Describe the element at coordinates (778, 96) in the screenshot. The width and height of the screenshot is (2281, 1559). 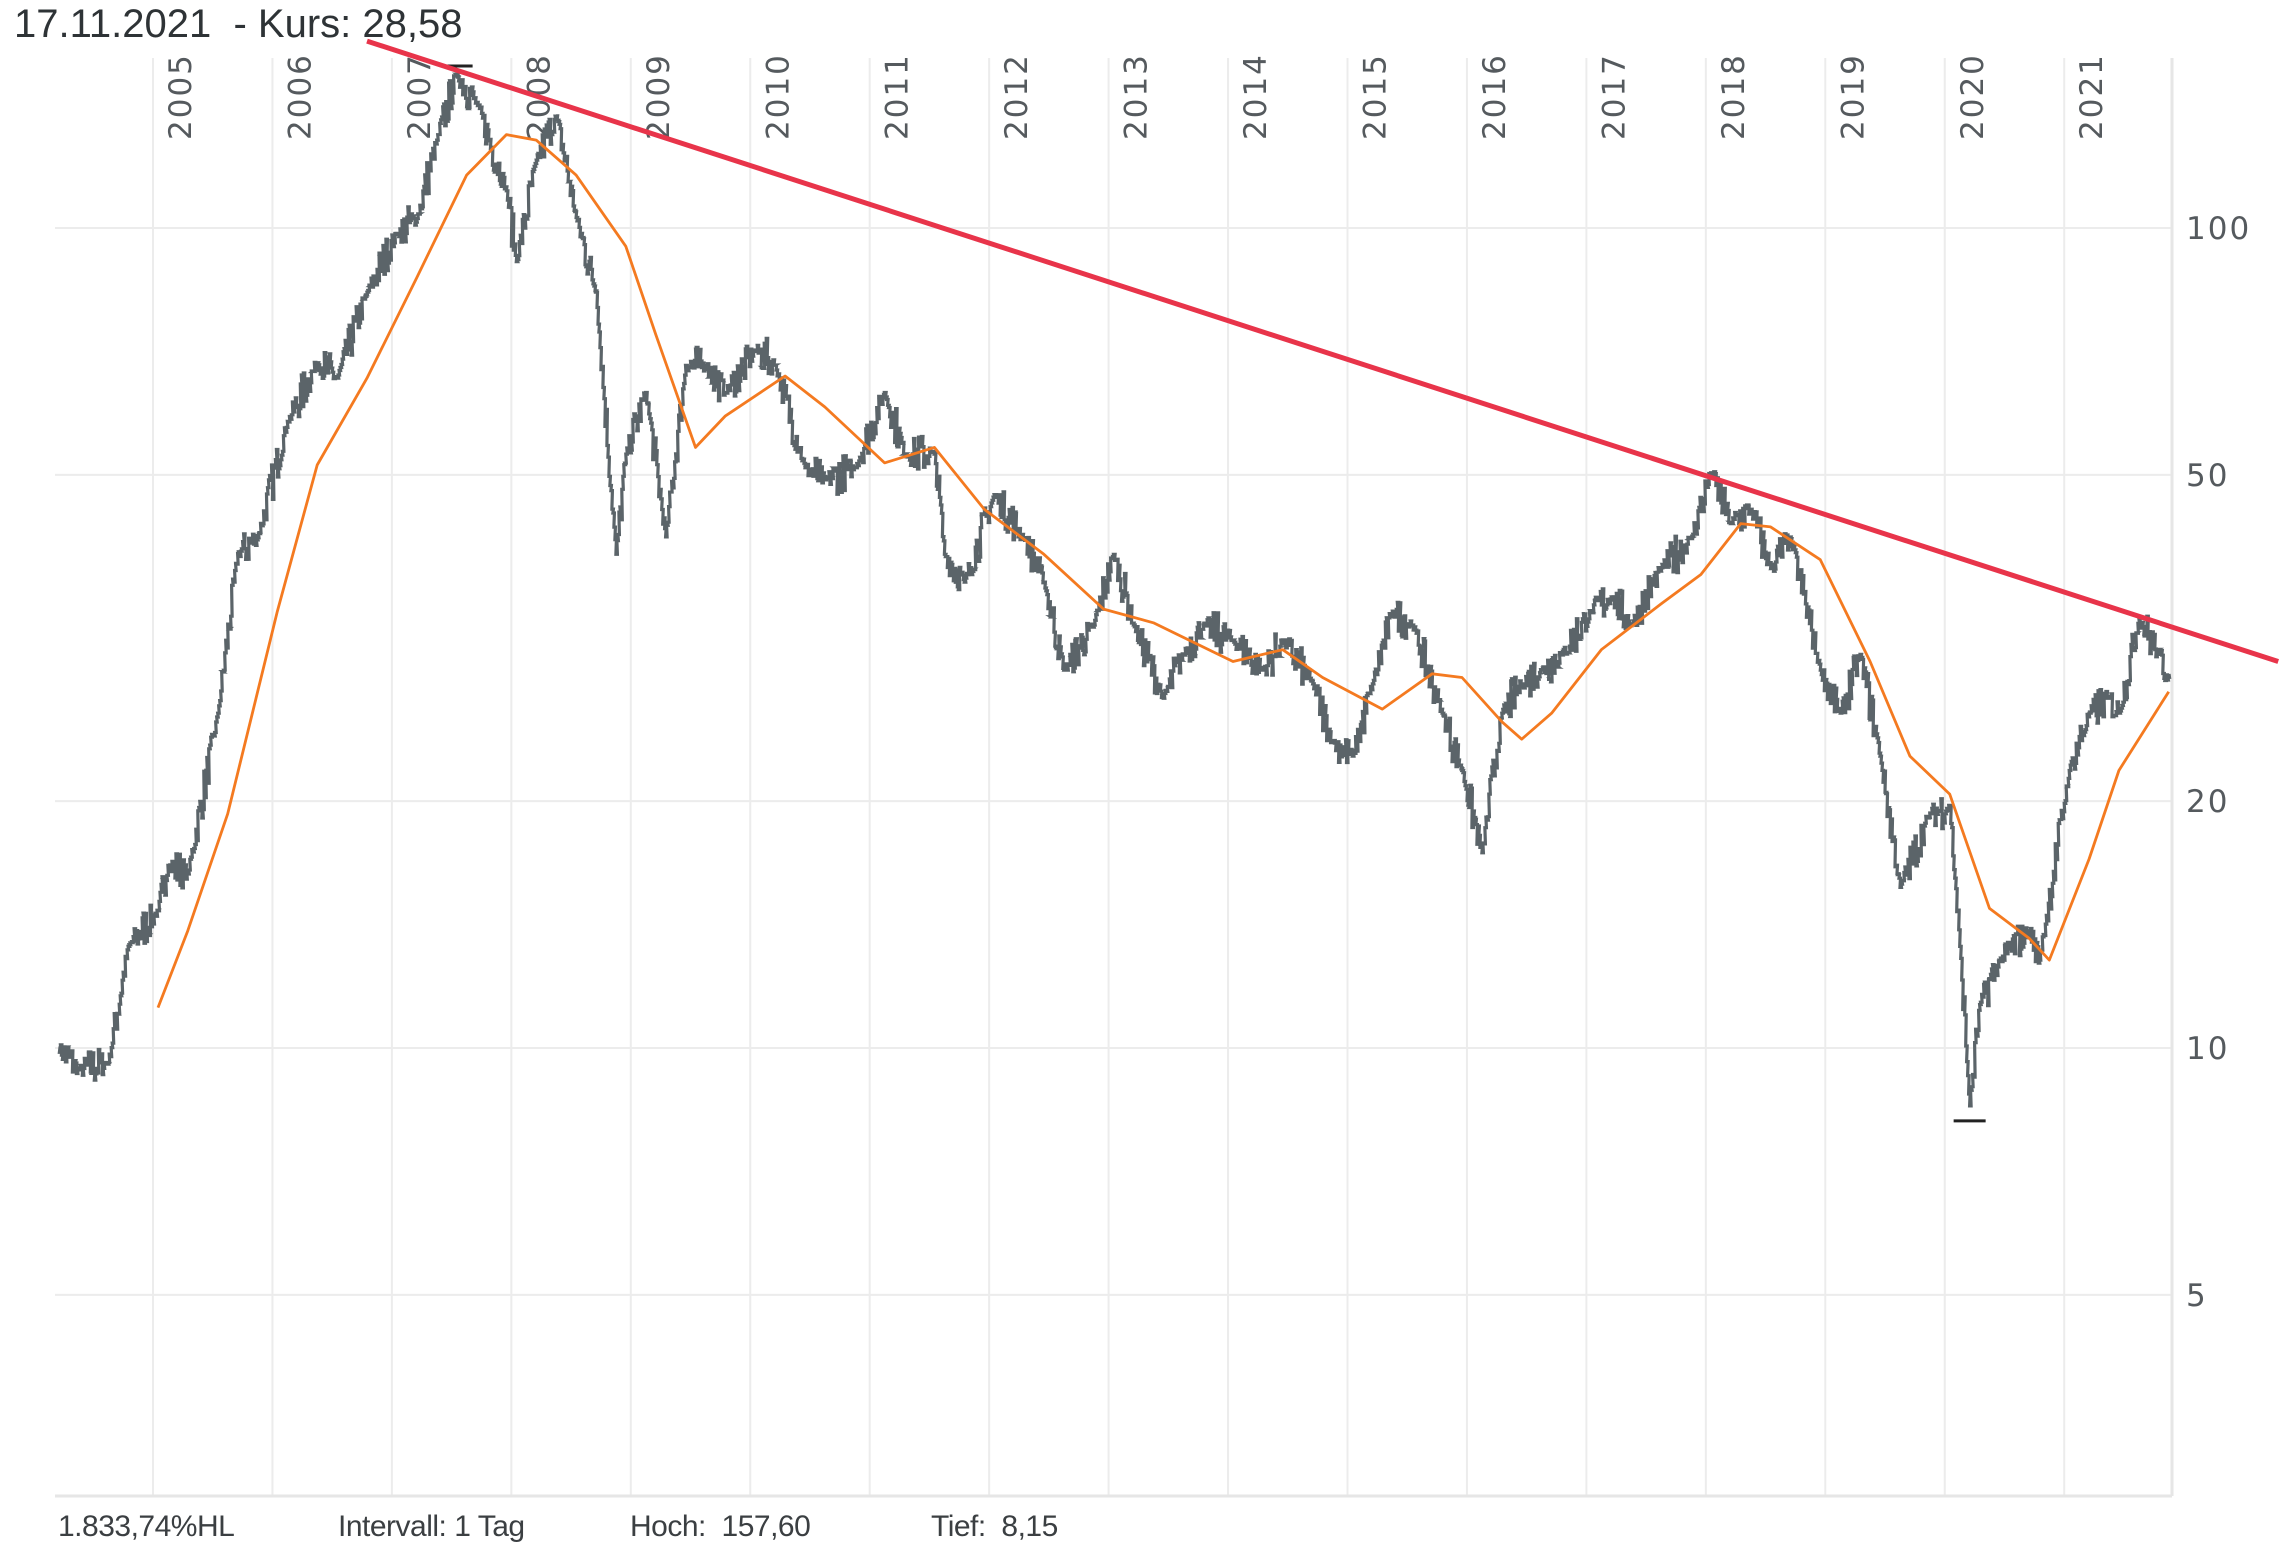
I see `x-tick-label: 2010` at that location.